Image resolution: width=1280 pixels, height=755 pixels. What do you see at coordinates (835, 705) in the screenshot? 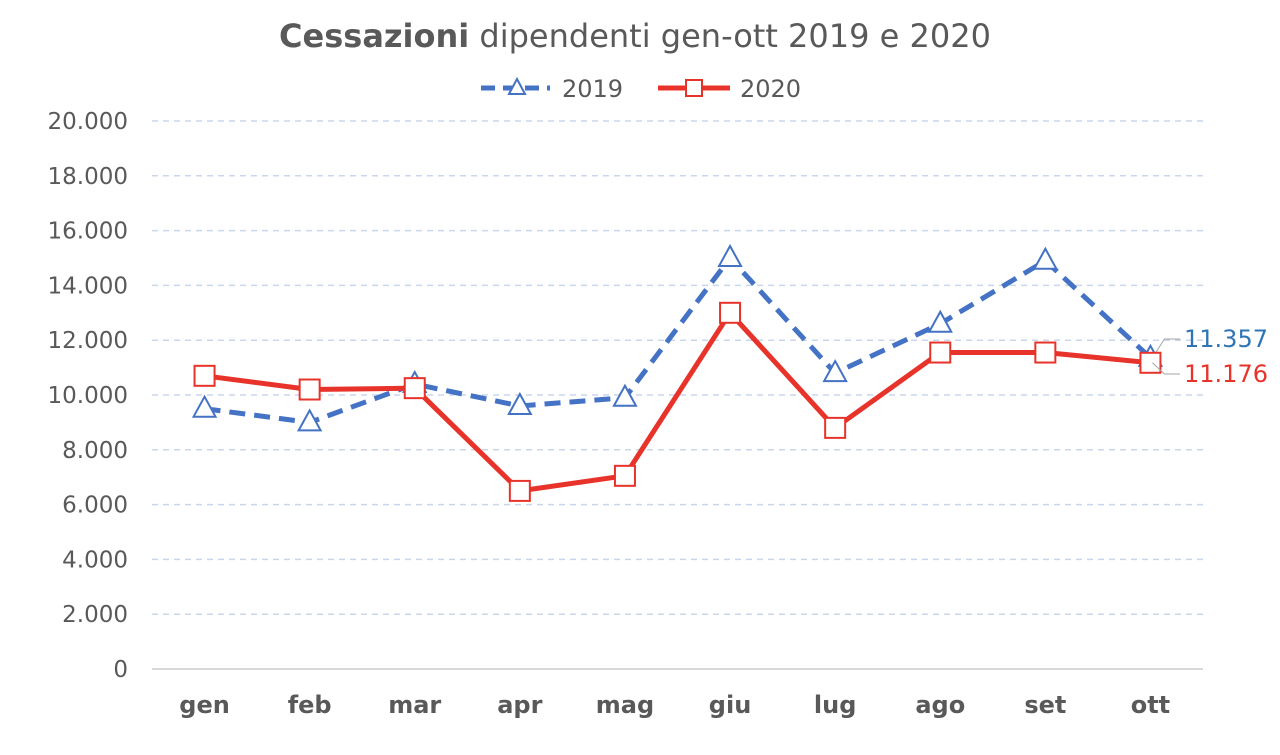
I see `x-tick-label: lug` at bounding box center [835, 705].